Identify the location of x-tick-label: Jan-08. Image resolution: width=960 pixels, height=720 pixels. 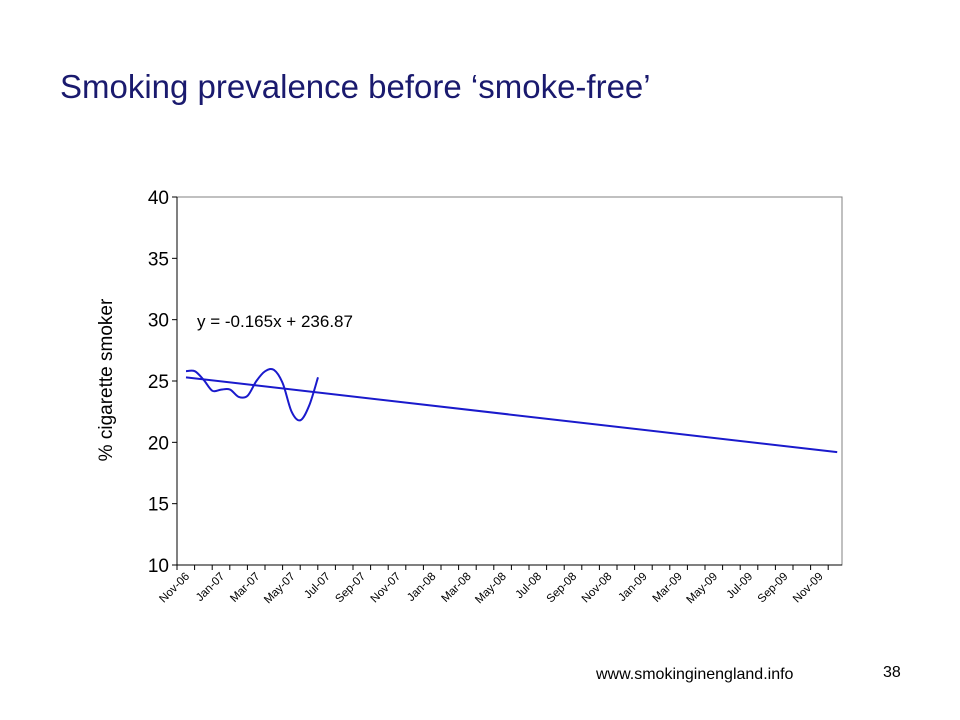
(421, 587).